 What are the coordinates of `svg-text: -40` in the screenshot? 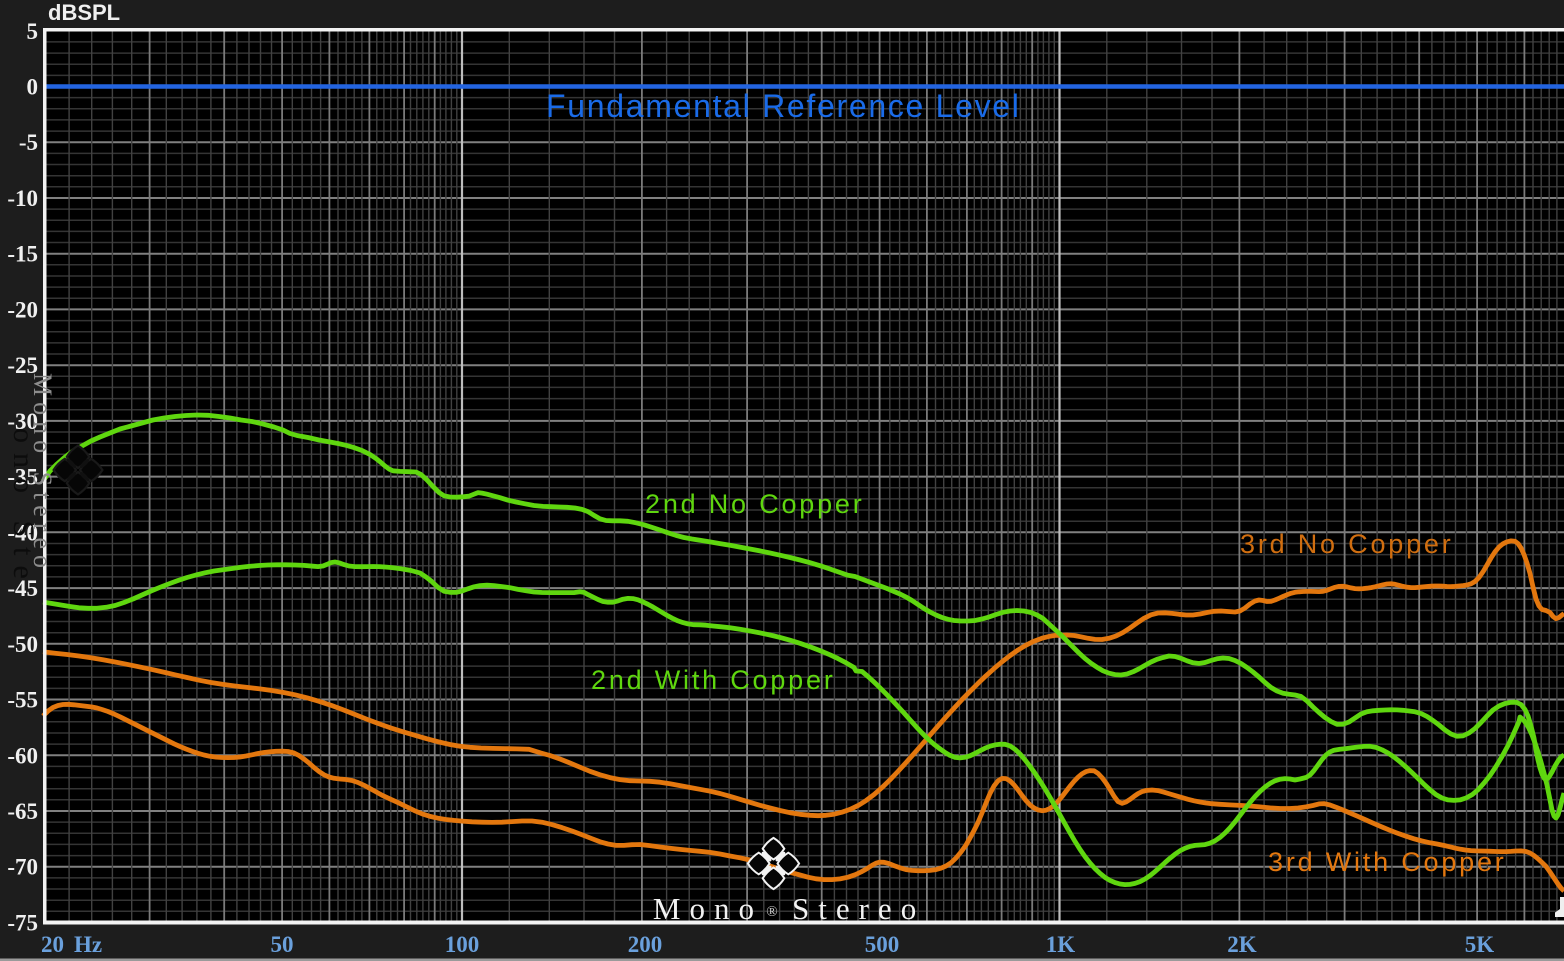 It's located at (22, 532).